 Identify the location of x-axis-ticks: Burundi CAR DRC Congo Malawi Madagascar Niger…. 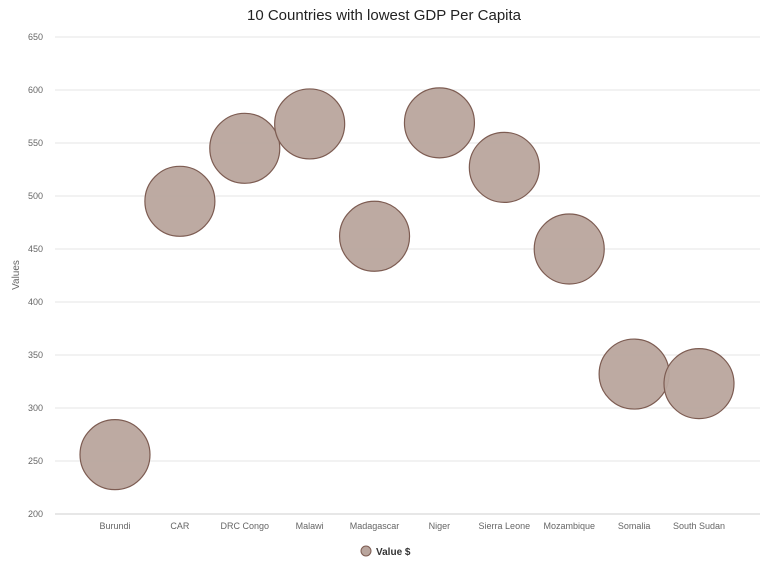
(412, 526).